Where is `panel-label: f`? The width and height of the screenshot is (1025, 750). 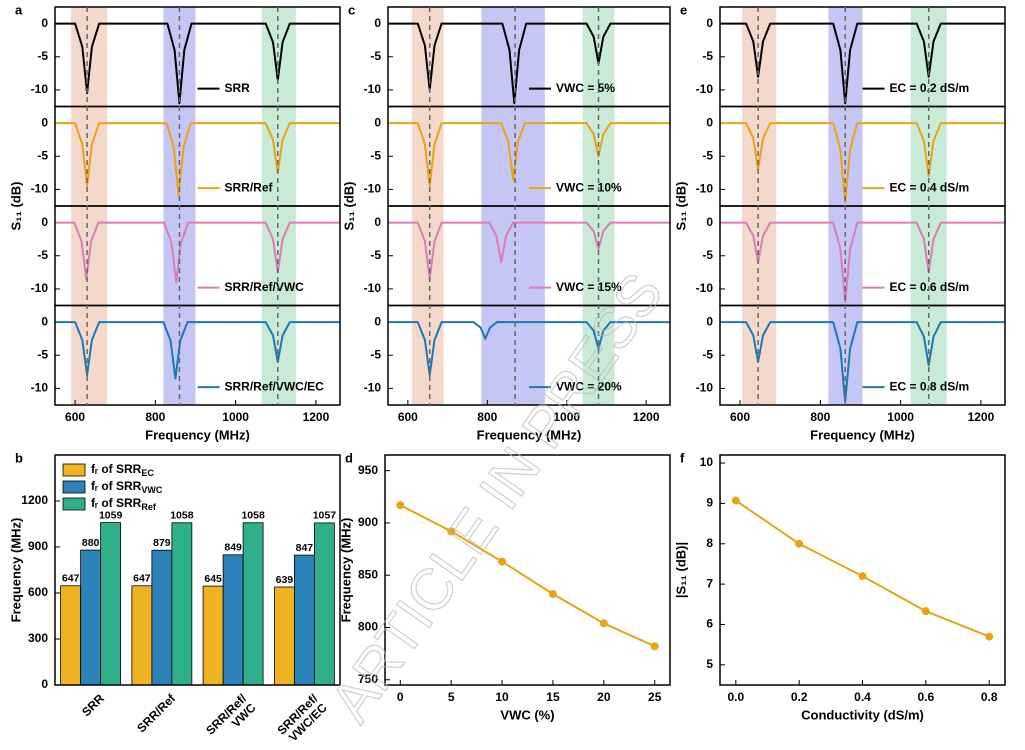 panel-label: f is located at coordinates (682, 457).